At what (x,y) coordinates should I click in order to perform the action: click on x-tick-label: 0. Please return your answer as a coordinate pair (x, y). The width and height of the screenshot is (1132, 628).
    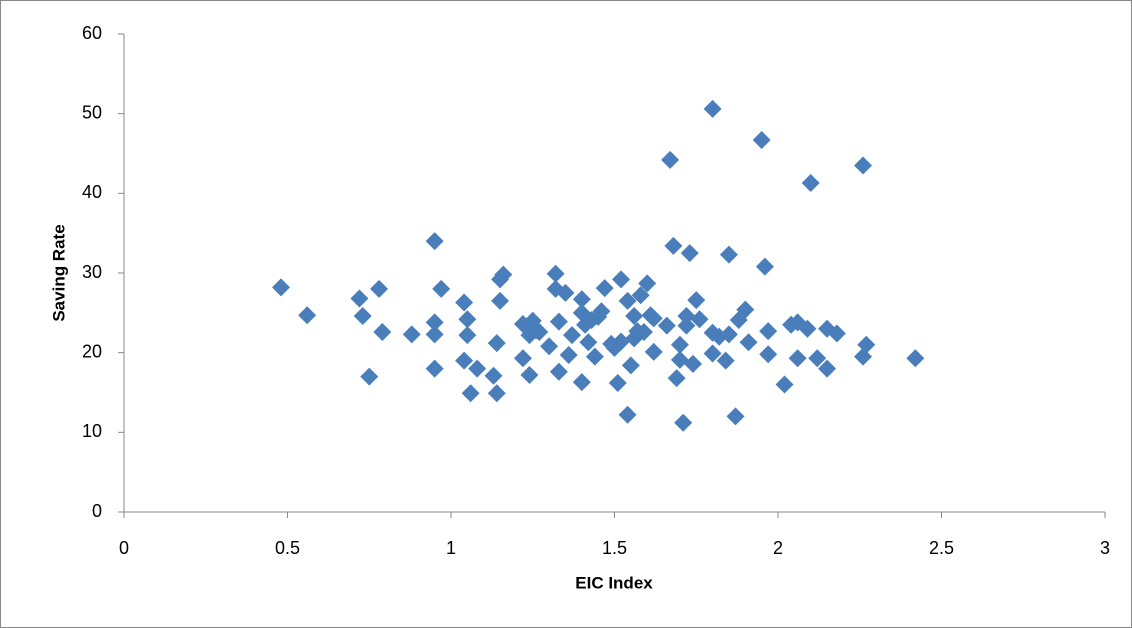
    Looking at the image, I should click on (124, 548).